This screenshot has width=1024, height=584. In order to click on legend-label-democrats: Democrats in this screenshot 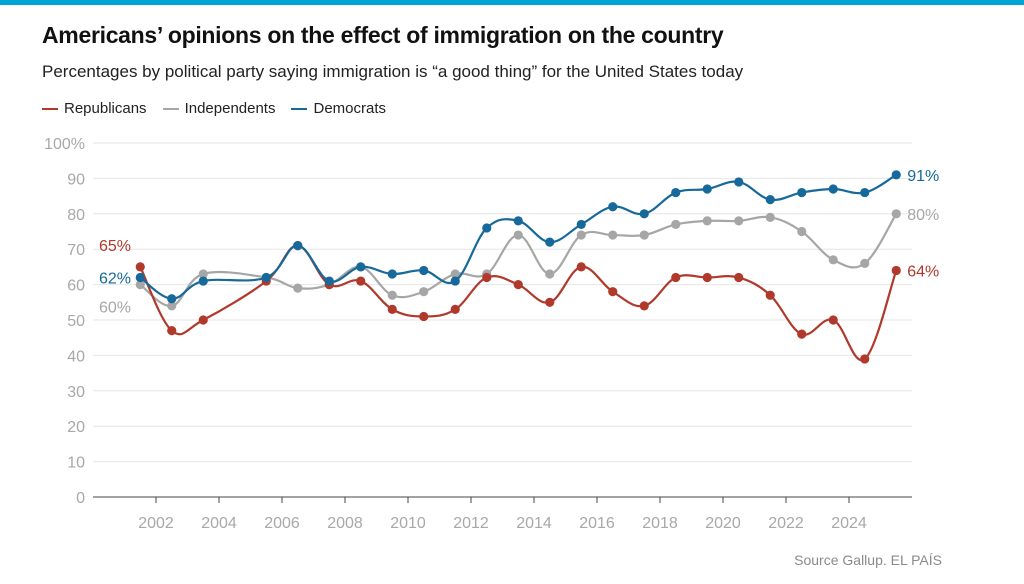, I will do `click(350, 108)`.